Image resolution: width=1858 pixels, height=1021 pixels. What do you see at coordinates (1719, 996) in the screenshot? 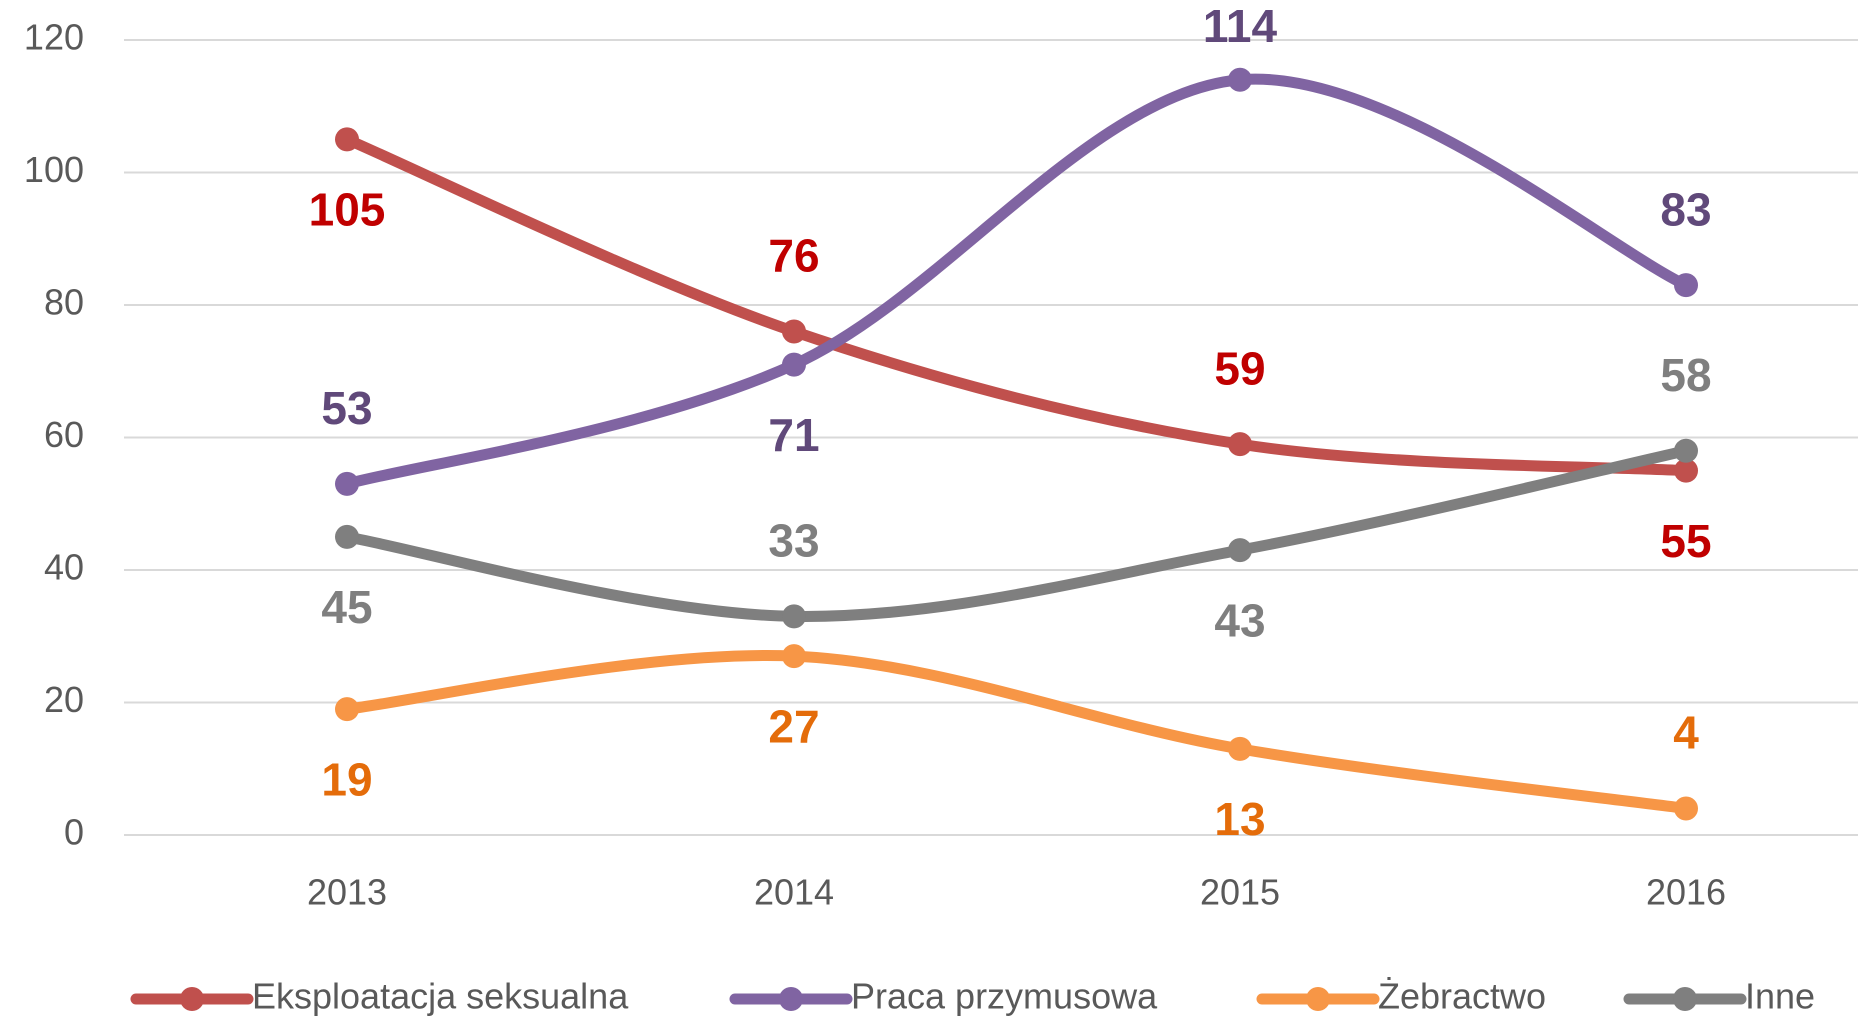
I see `legend-item: Inne` at bounding box center [1719, 996].